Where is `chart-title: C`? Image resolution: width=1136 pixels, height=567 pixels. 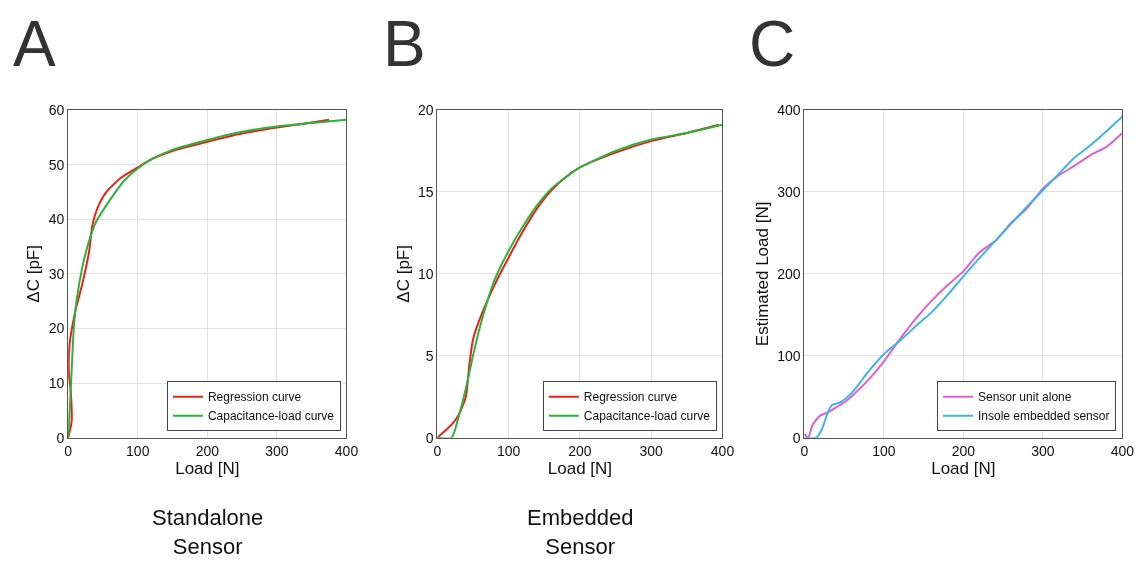
chart-title: C is located at coordinates (772, 44).